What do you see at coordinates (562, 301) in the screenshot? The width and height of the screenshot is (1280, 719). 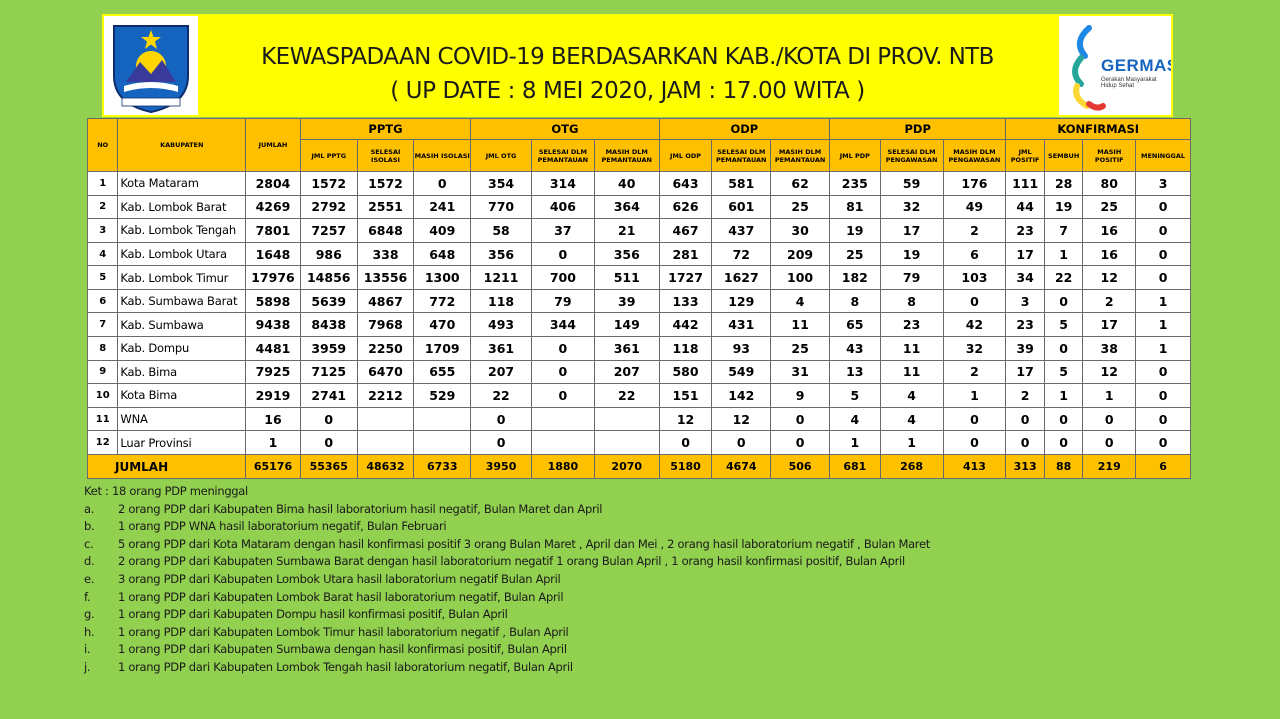 I see `table-cell: 79` at bounding box center [562, 301].